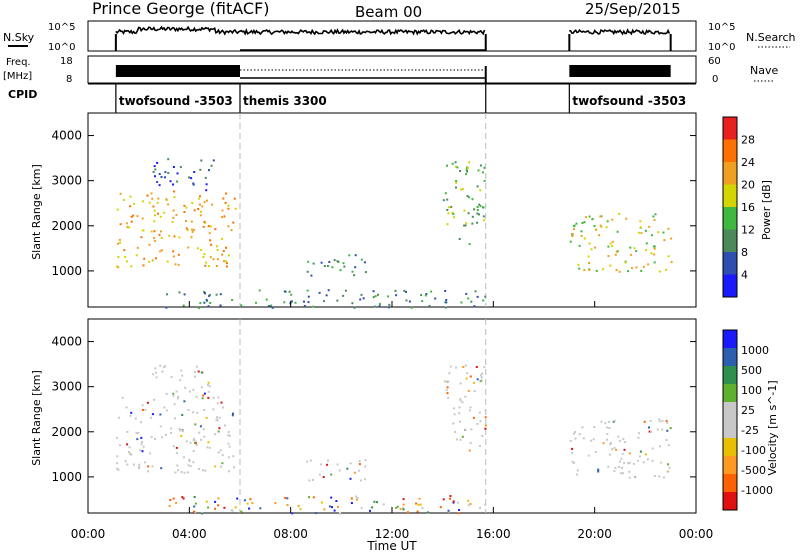  I want to click on nave-tick-top: 60, so click(714, 61).